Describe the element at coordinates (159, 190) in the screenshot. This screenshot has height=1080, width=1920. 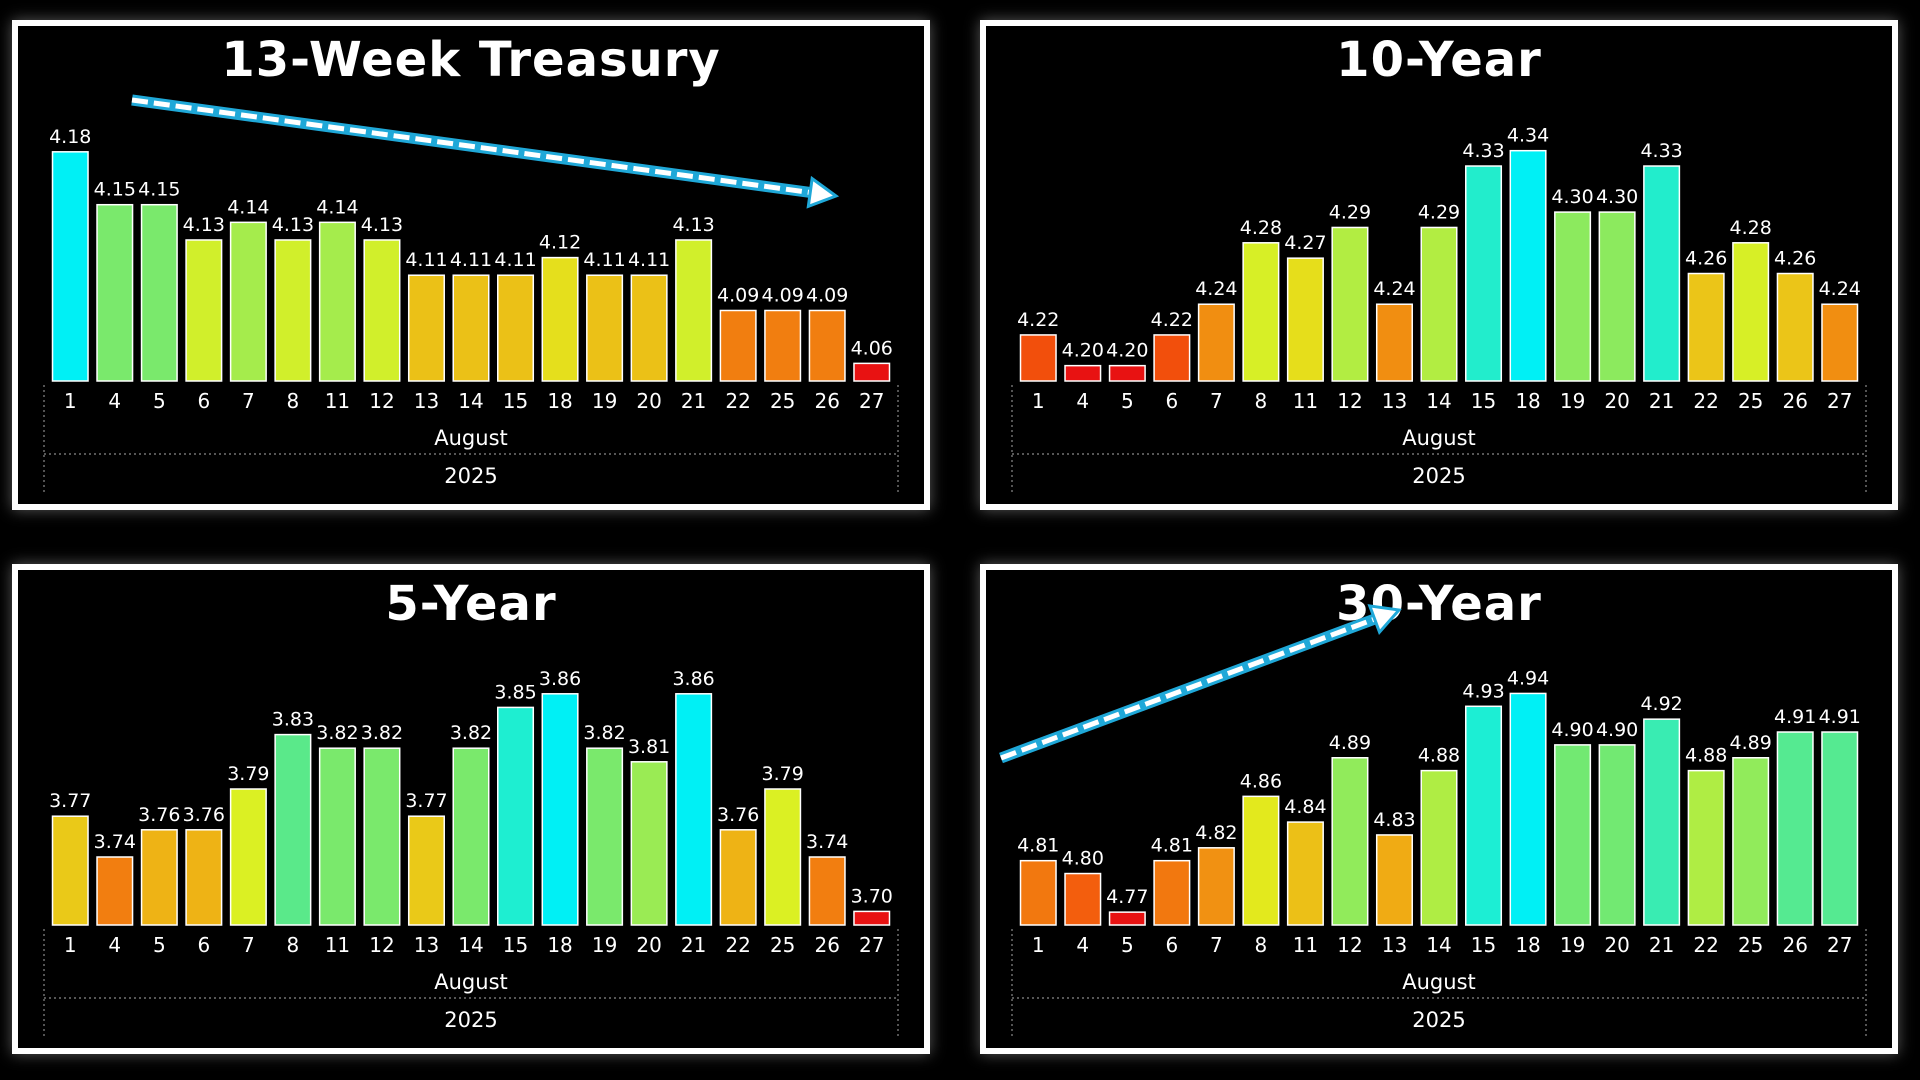
I see `data-label: 4.15` at that location.